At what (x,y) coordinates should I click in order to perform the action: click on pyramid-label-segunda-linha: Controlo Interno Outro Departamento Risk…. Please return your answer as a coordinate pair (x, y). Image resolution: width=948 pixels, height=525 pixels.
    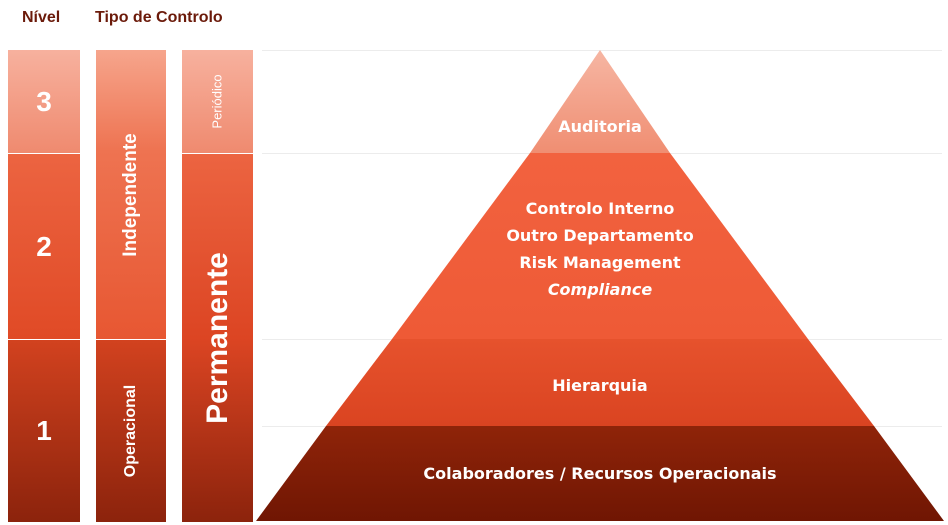
    Looking at the image, I should click on (600, 249).